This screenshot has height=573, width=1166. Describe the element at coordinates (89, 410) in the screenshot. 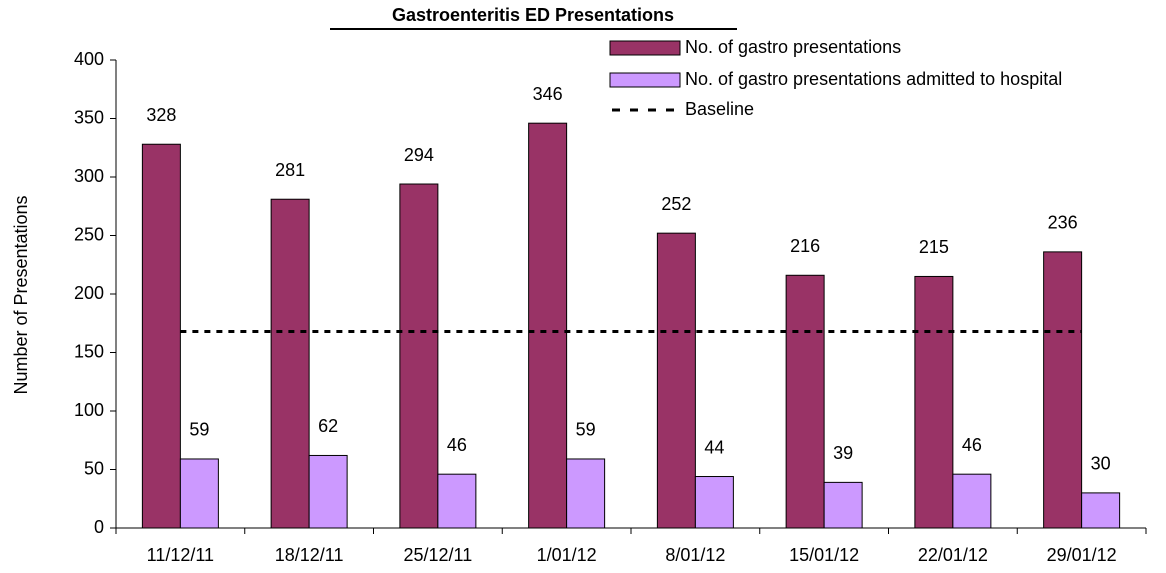

I see `y-tick-label: 100` at that location.